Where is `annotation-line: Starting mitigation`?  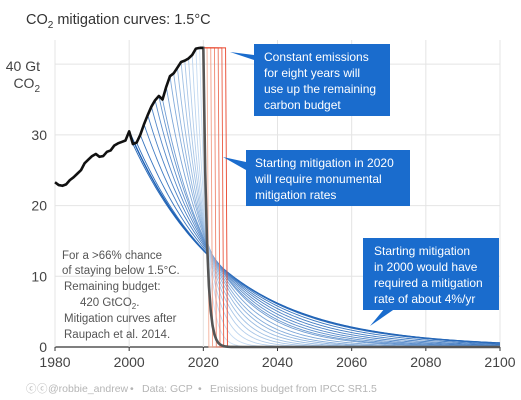 annotation-line: Starting mitigation is located at coordinates (422, 251).